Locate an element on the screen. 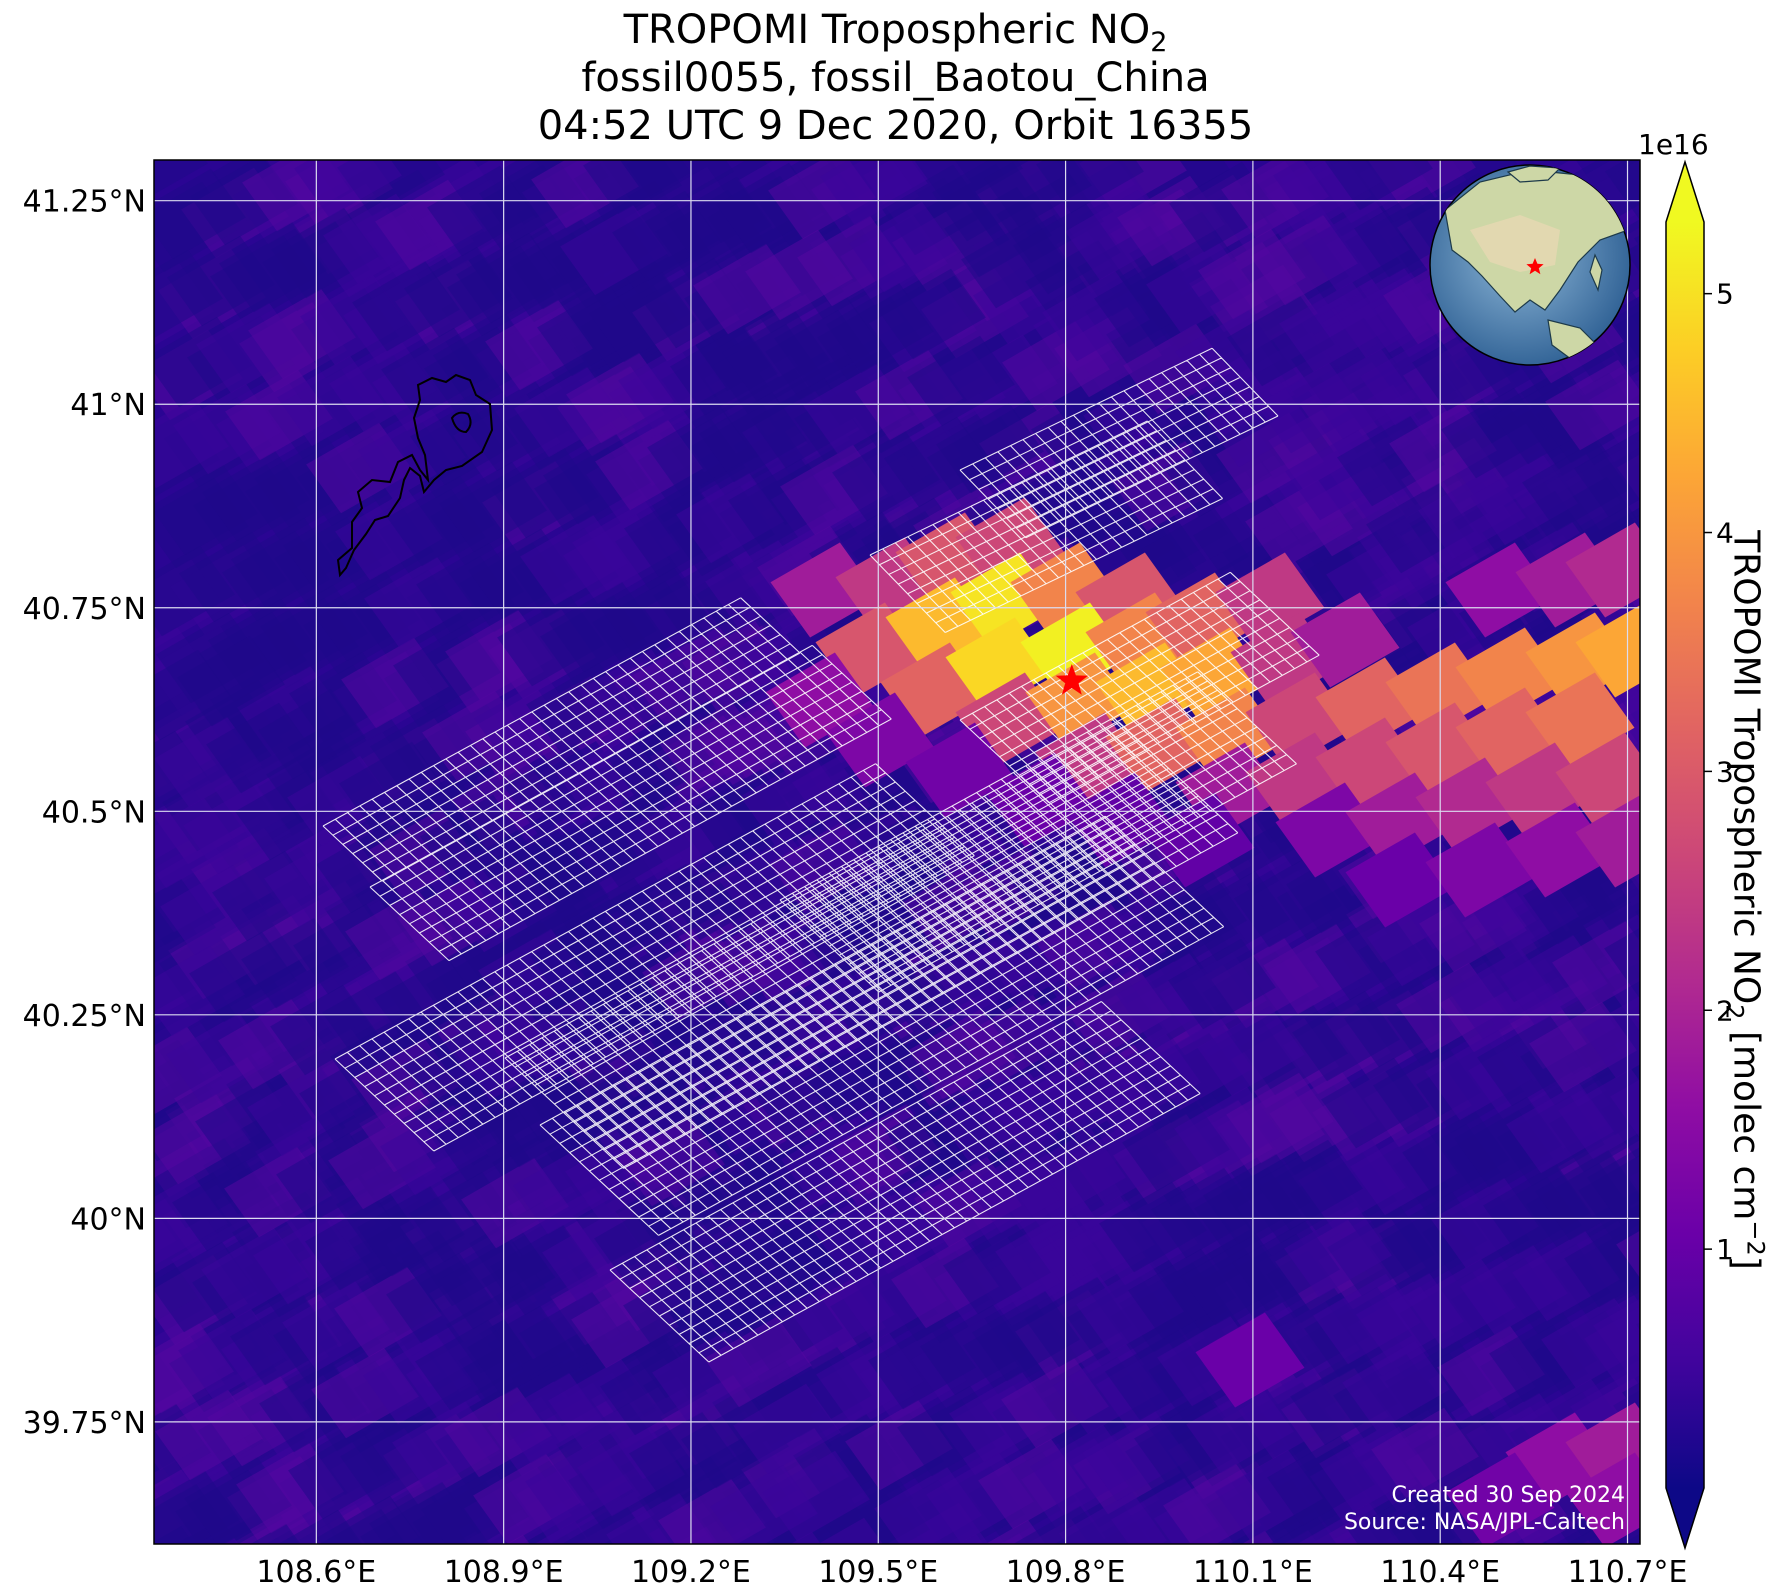 Image resolution: width=1791 pixels, height=1592 pixels. colorbar-ticks: 1 2 3 4 5 is located at coordinates (1719, 772).